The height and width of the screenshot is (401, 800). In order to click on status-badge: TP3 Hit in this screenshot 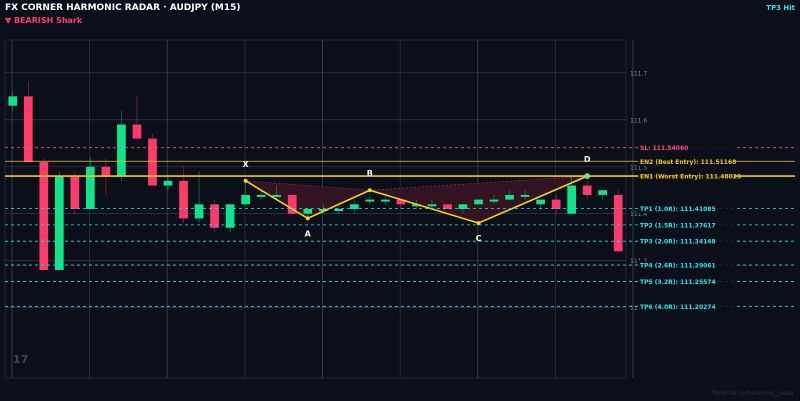, I will do `click(780, 8)`.